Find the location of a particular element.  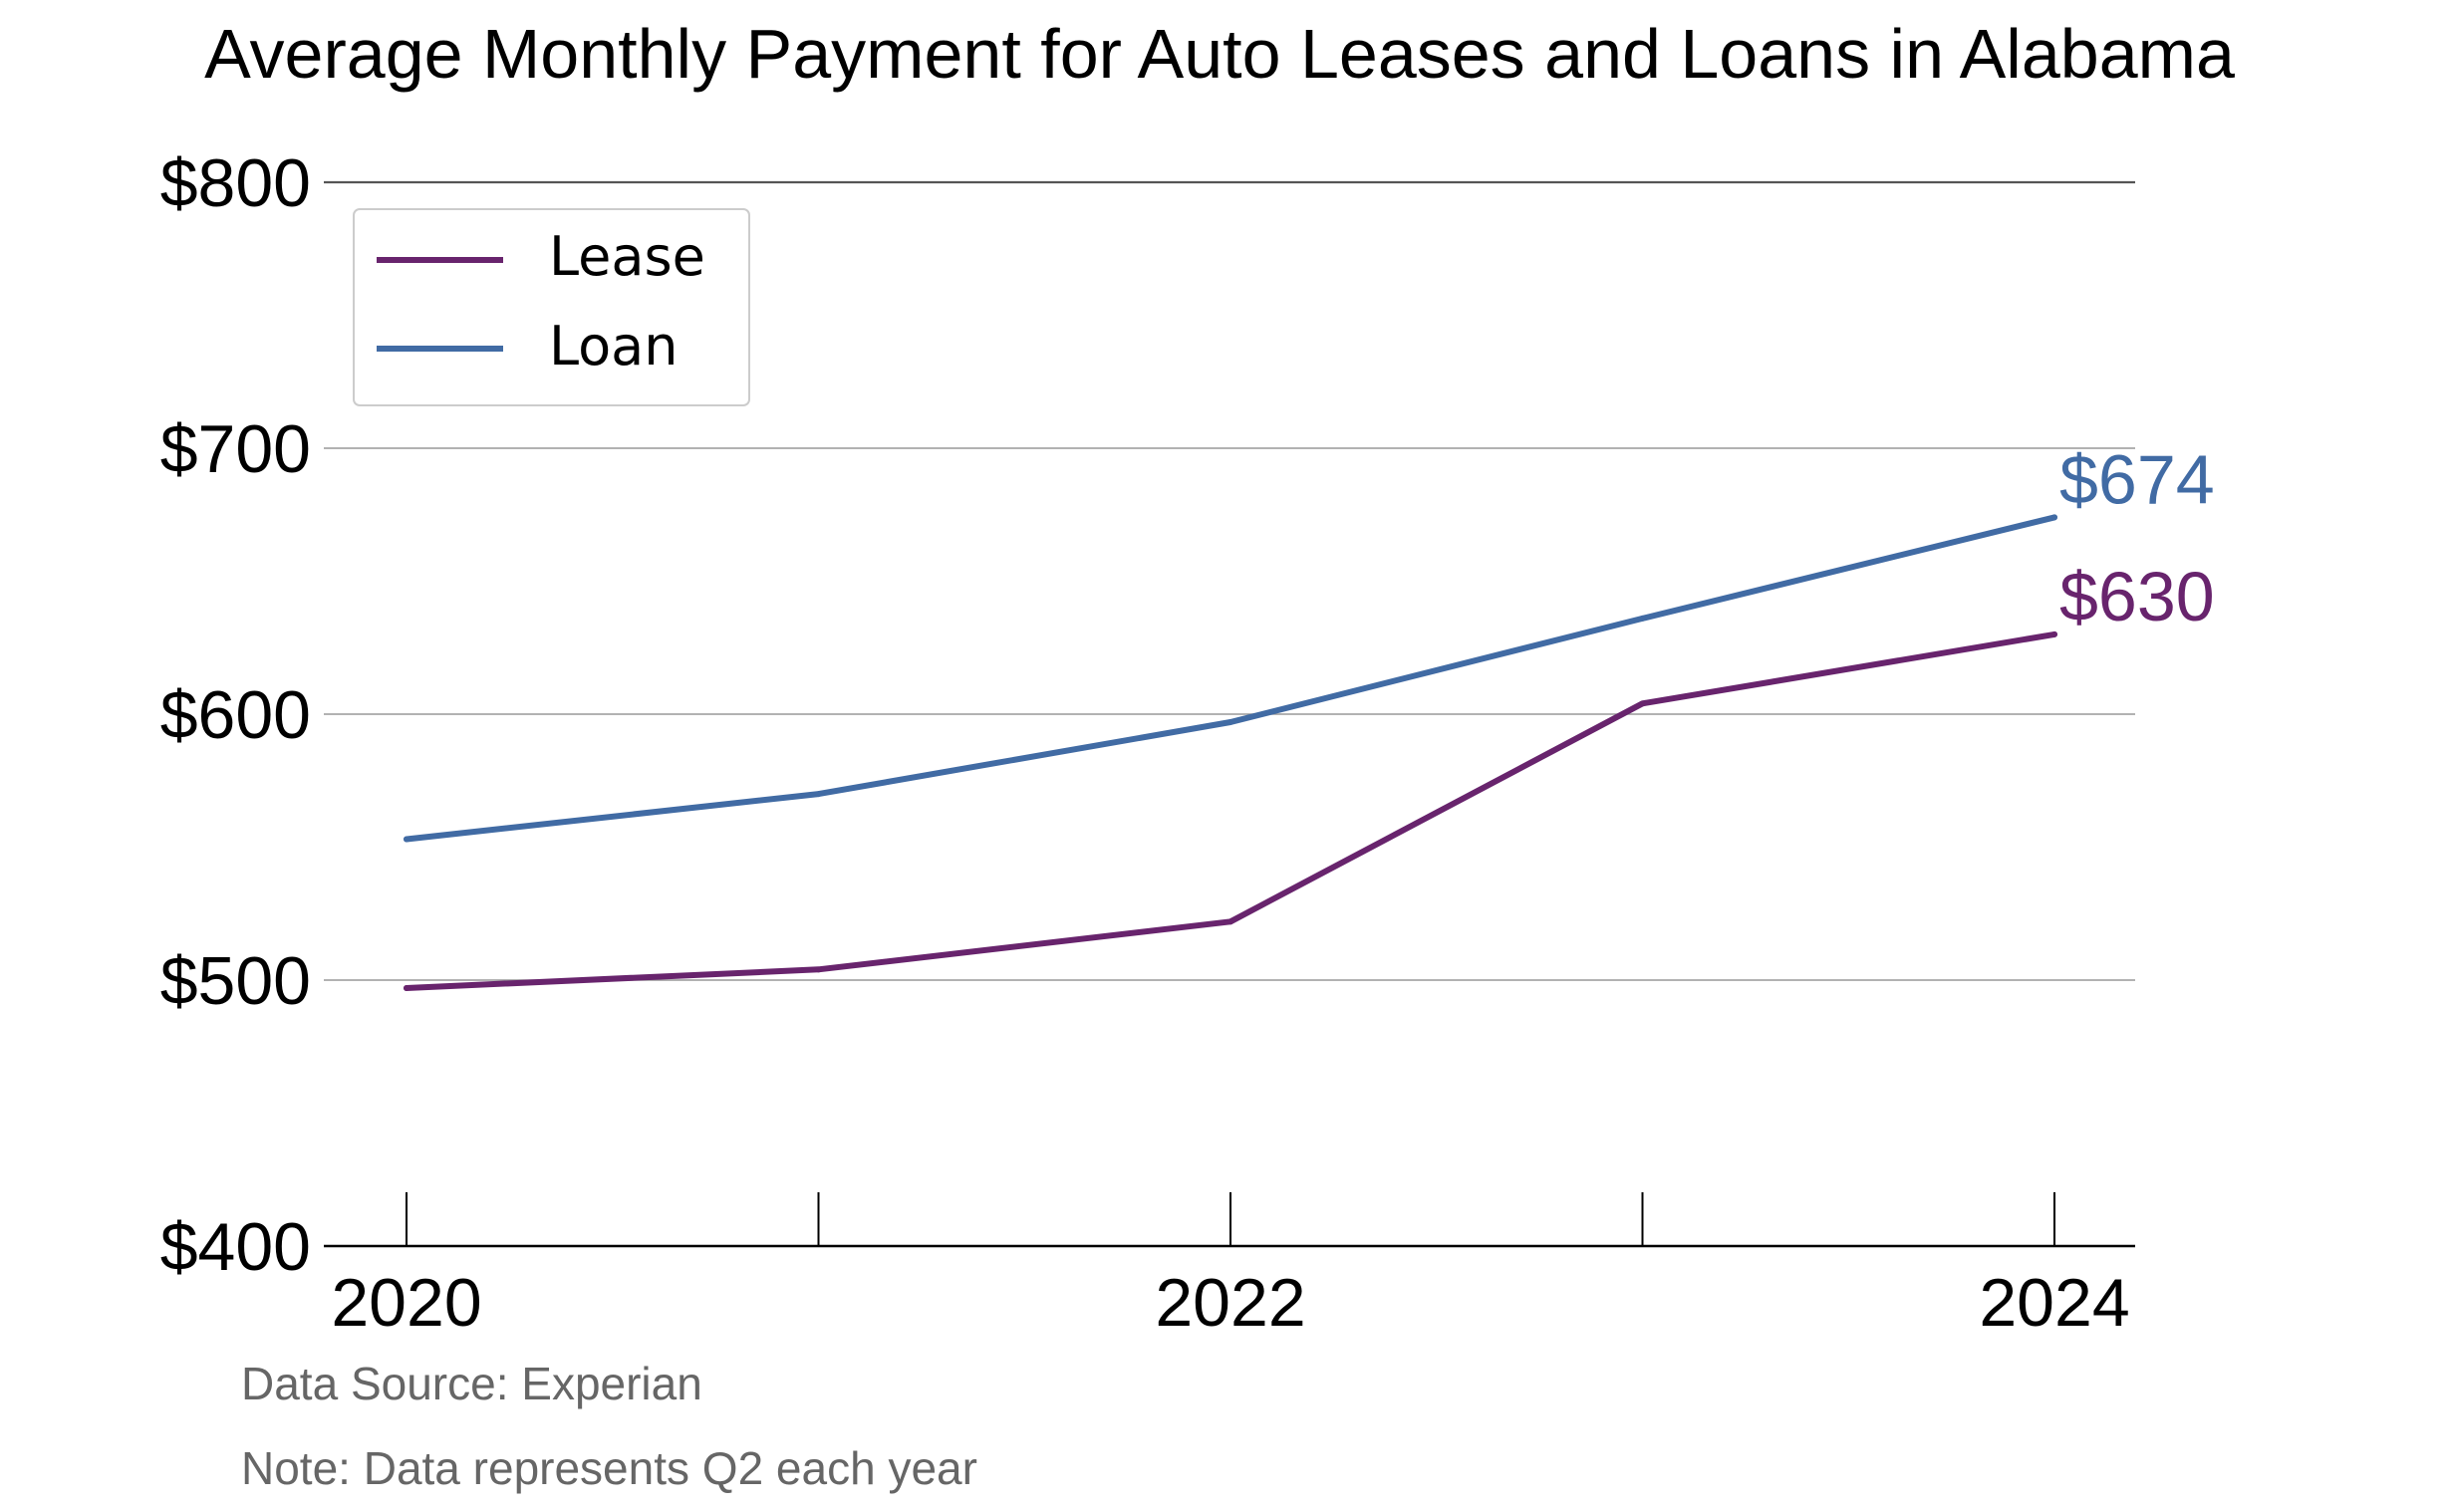

y-tick-label: $800 is located at coordinates (235, 183).